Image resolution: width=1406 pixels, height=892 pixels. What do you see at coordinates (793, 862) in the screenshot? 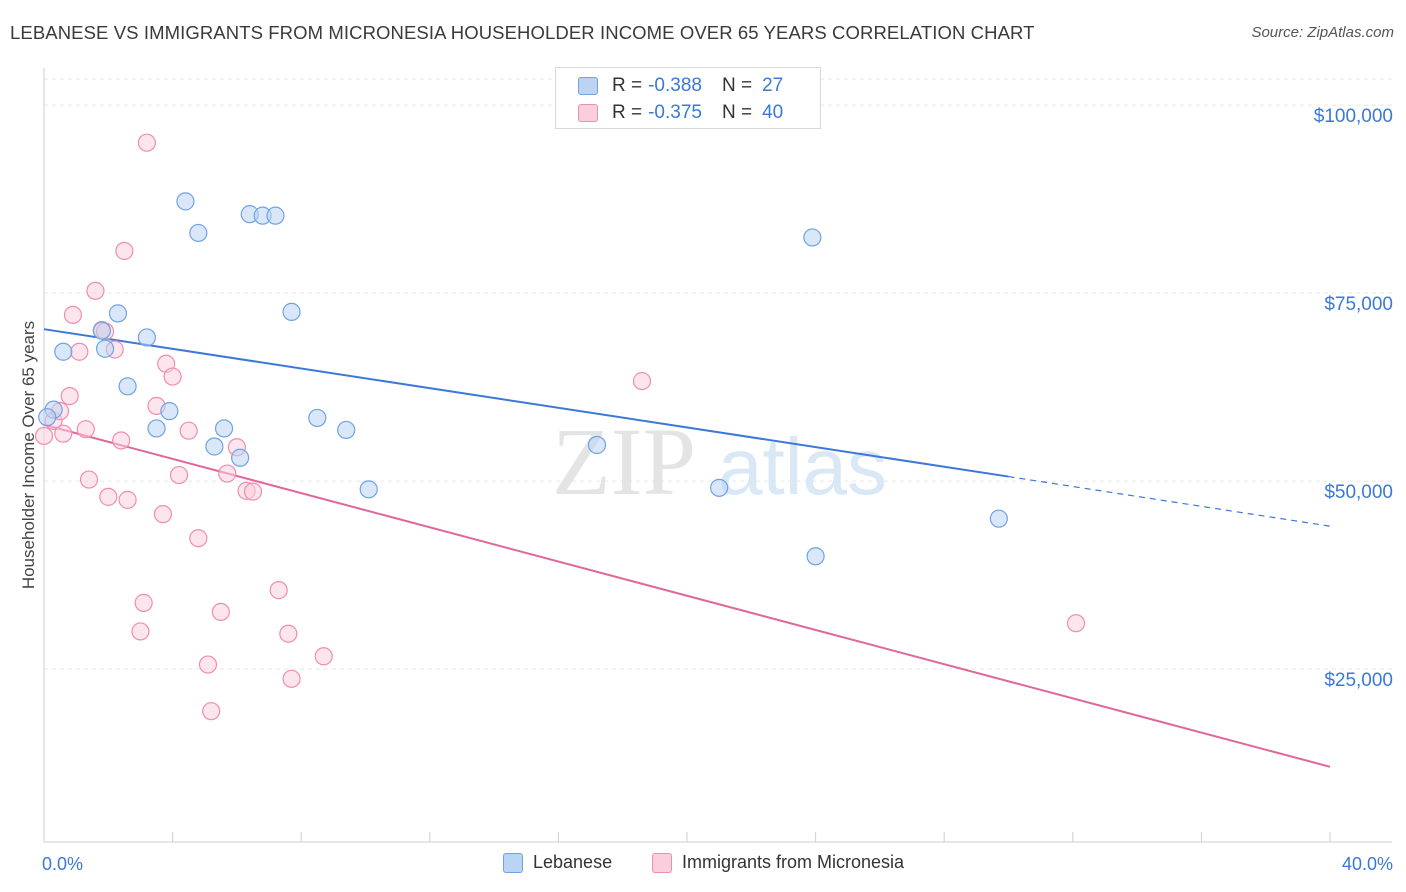
I see `legend-label-micronesia: Immigrants from Micronesia` at bounding box center [793, 862].